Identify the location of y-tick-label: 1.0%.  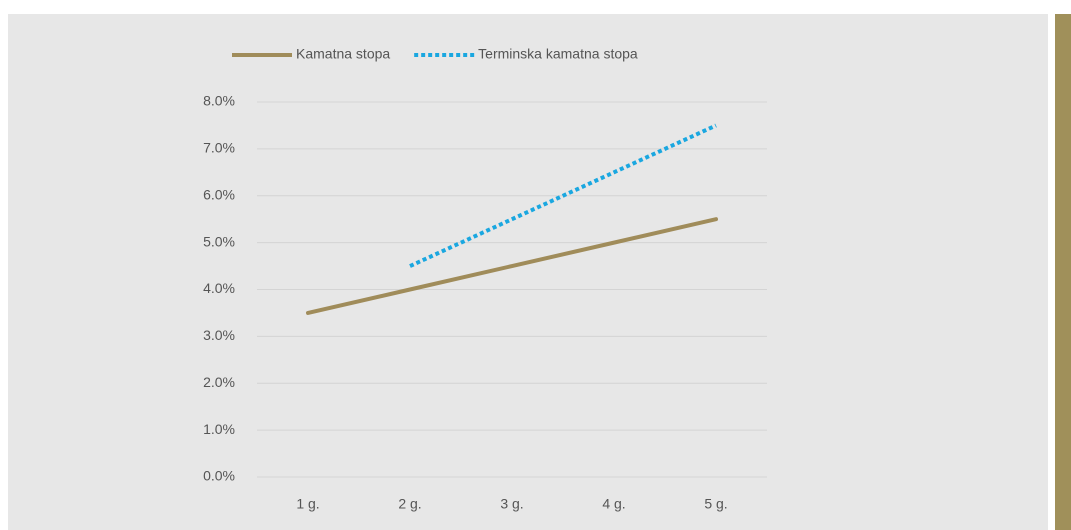
(219, 429).